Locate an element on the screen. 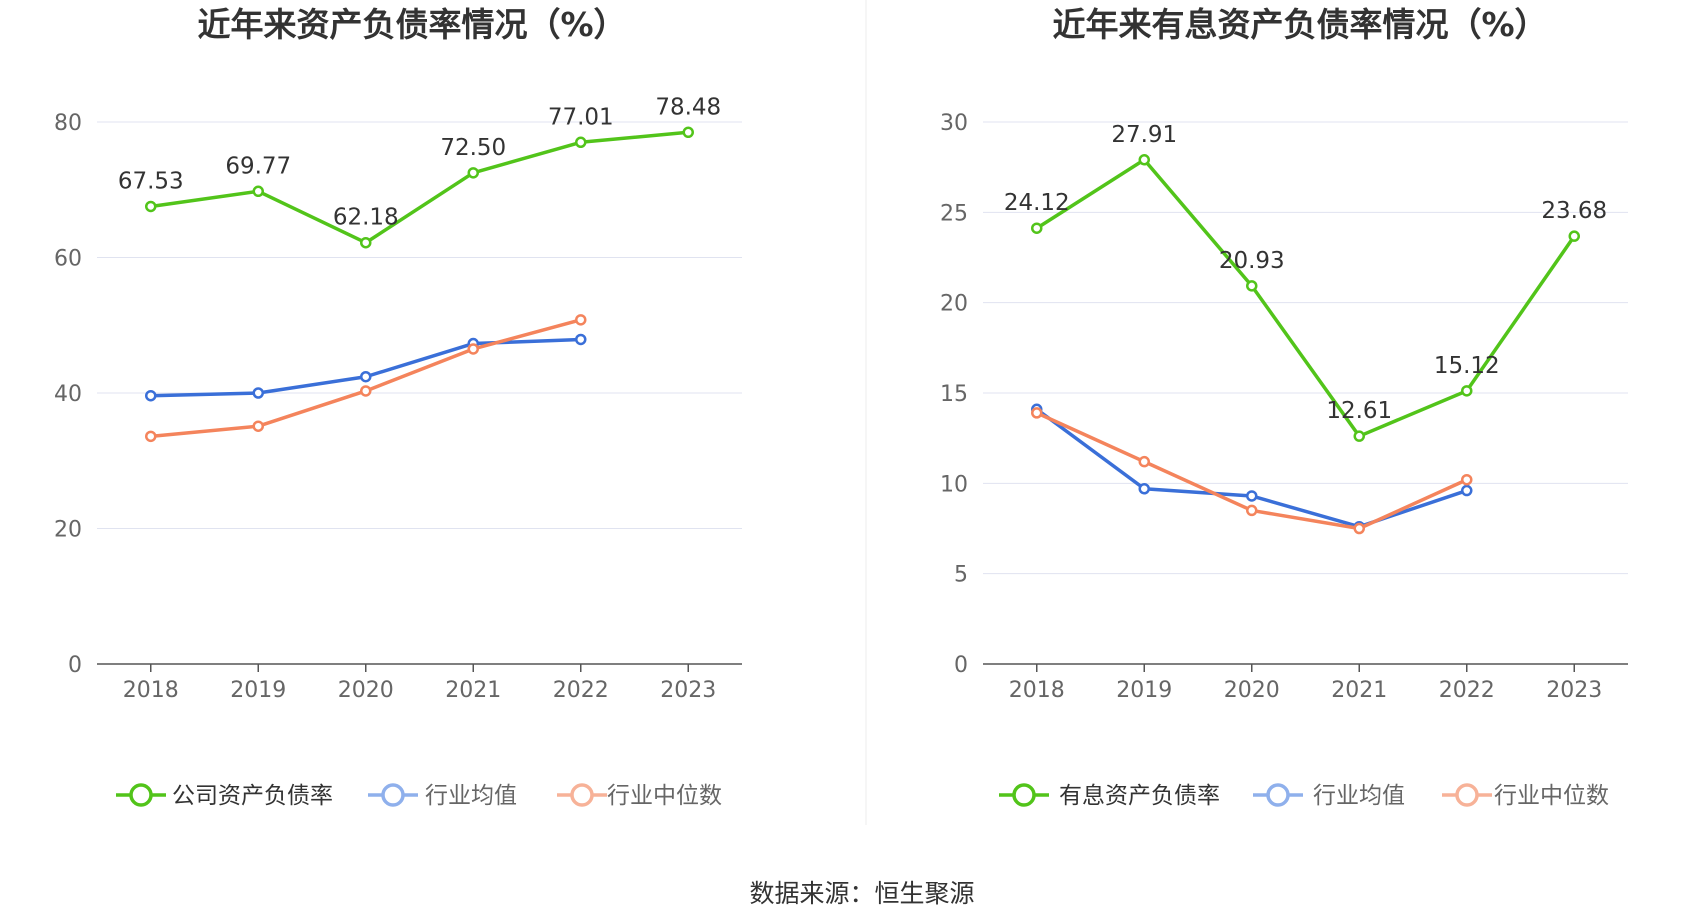  legend-label: 有息资产负债率 is located at coordinates (1139, 796).